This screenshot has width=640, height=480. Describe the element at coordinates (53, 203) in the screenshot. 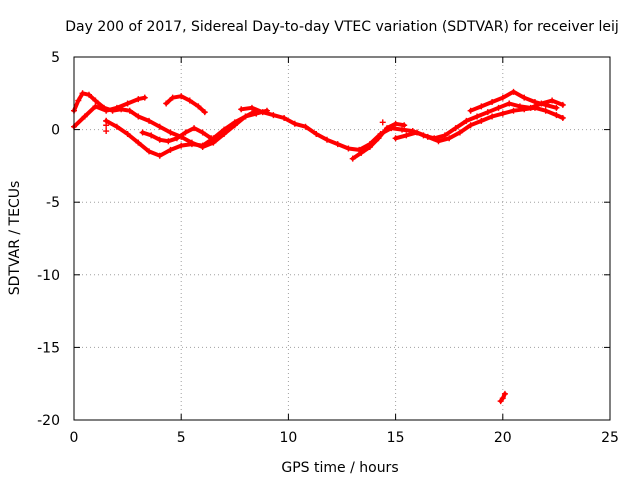

I see `y-tick-label: -5` at that location.